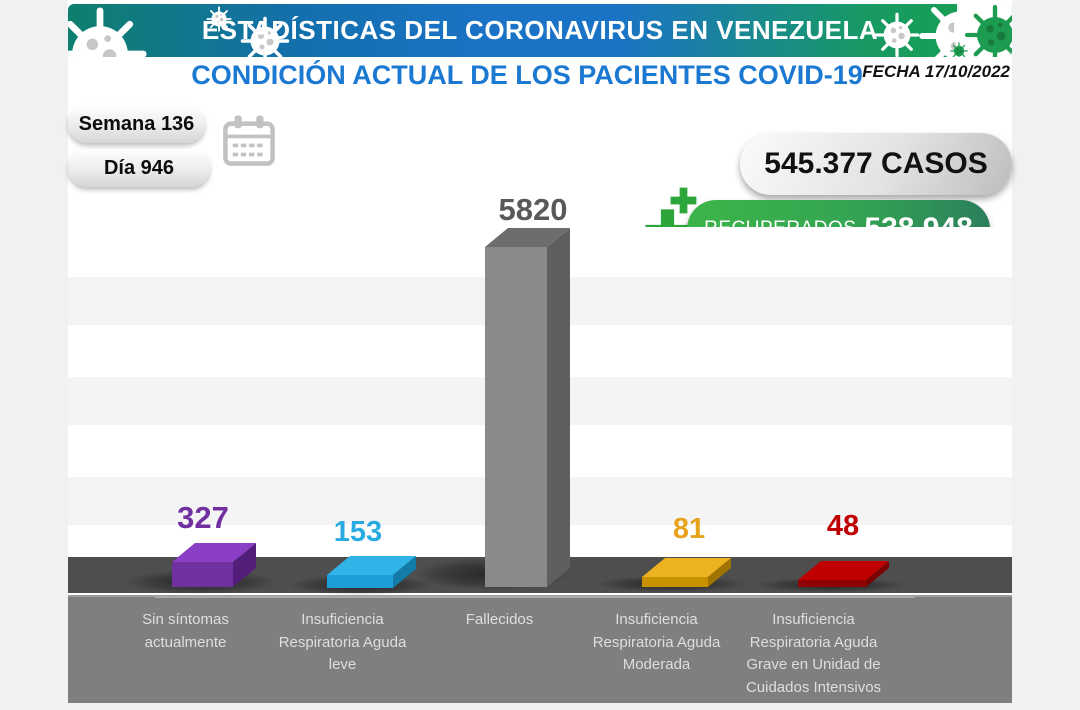 The height and width of the screenshot is (710, 1080). Describe the element at coordinates (342, 642) in the screenshot. I see `category-label: Insuficiencia Respiratoria Aguda leve` at that location.